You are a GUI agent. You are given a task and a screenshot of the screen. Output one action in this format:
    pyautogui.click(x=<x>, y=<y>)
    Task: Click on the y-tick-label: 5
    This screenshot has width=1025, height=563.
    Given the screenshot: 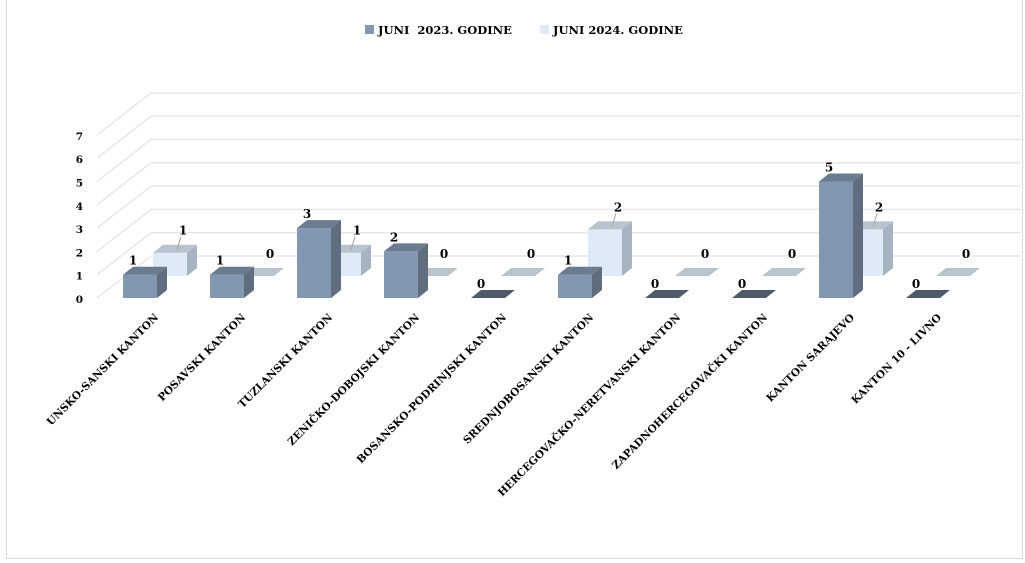 What is the action you would take?
    pyautogui.click(x=79, y=184)
    